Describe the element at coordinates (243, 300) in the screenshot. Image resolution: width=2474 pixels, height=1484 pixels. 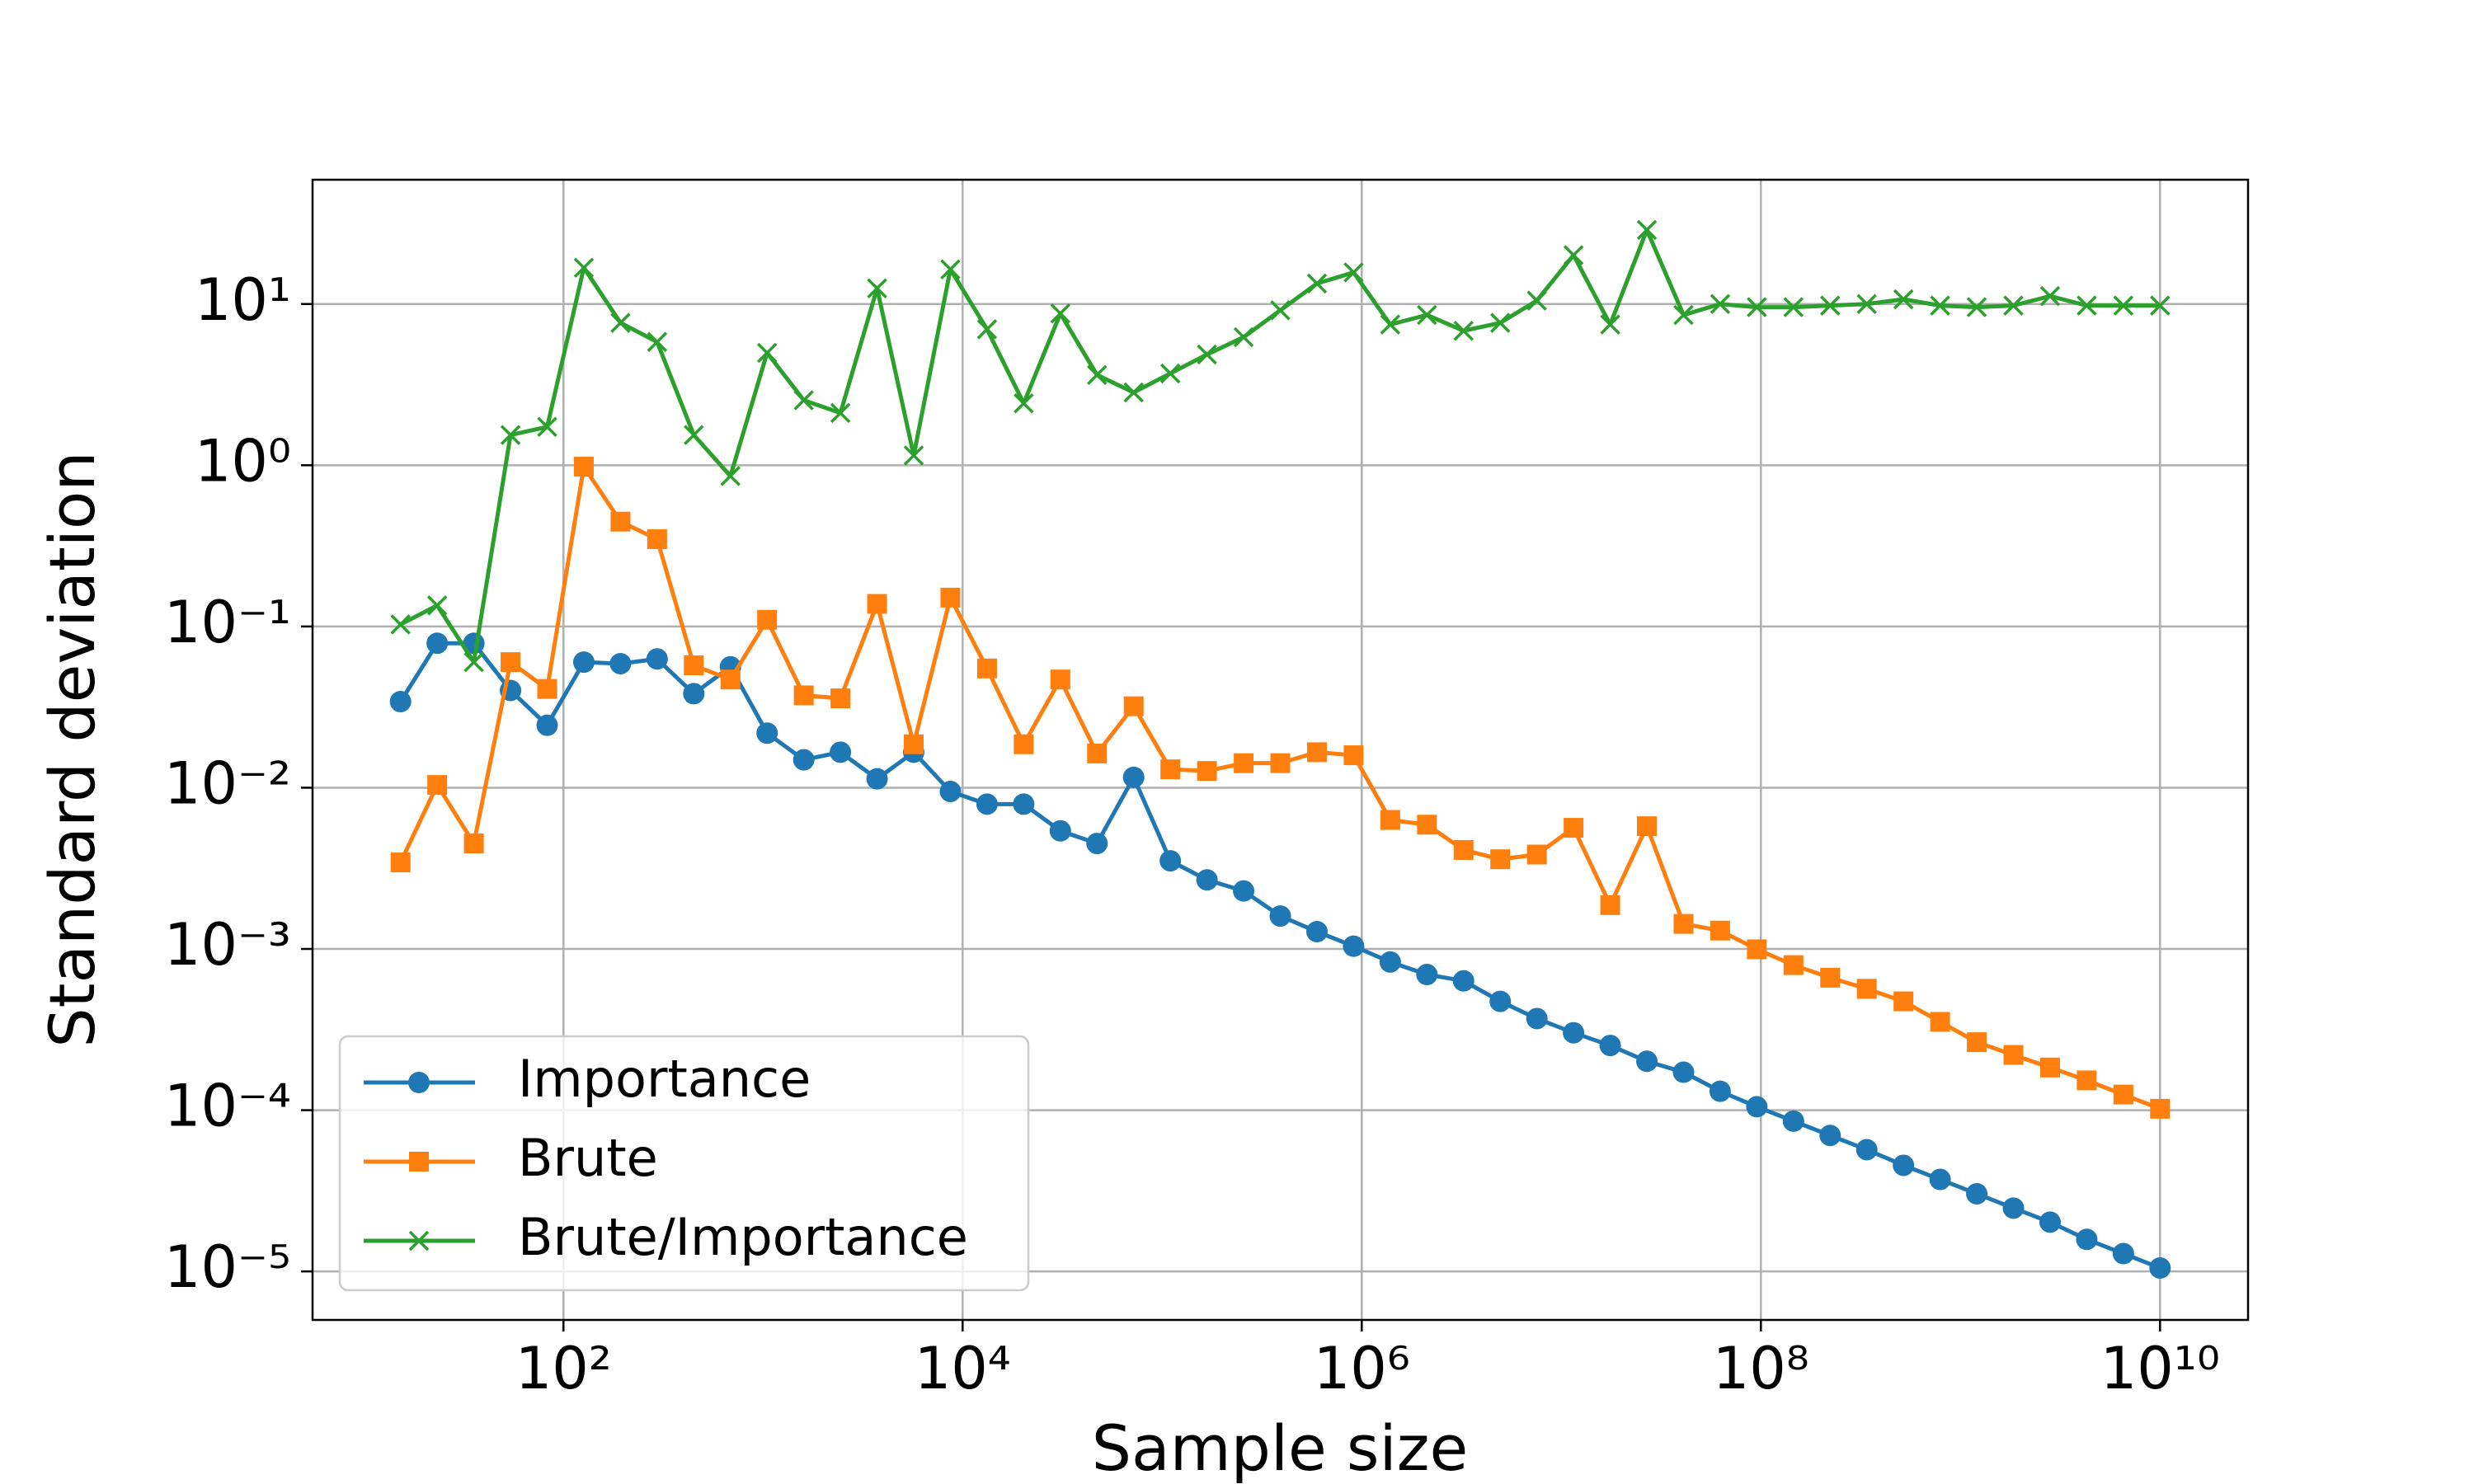
I see `y-tick-label: 10¹` at that location.